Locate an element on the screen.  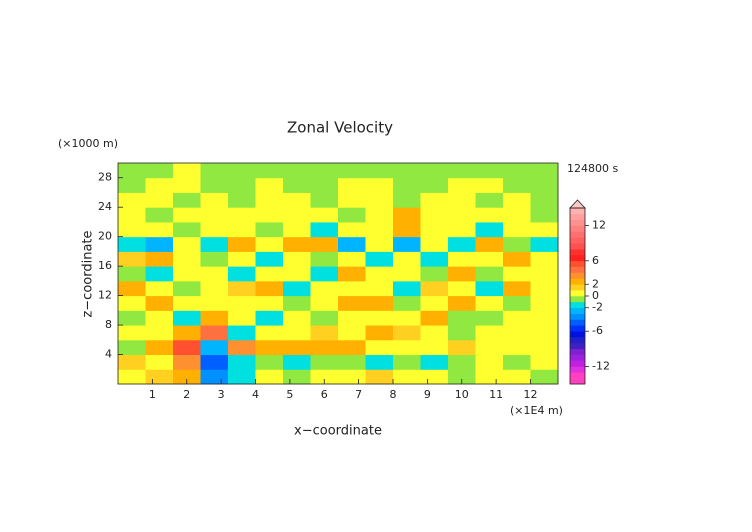
x-tick-label: 11 is located at coordinates (496, 394).